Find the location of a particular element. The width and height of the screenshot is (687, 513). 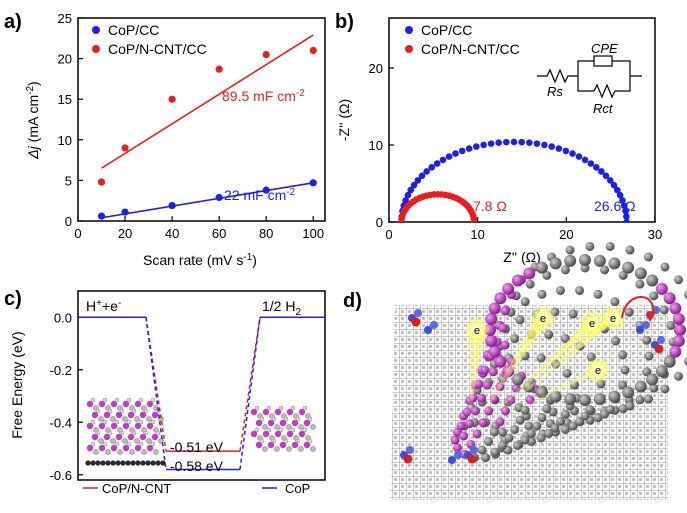

y-tick-label: 10 is located at coordinates (65, 140).